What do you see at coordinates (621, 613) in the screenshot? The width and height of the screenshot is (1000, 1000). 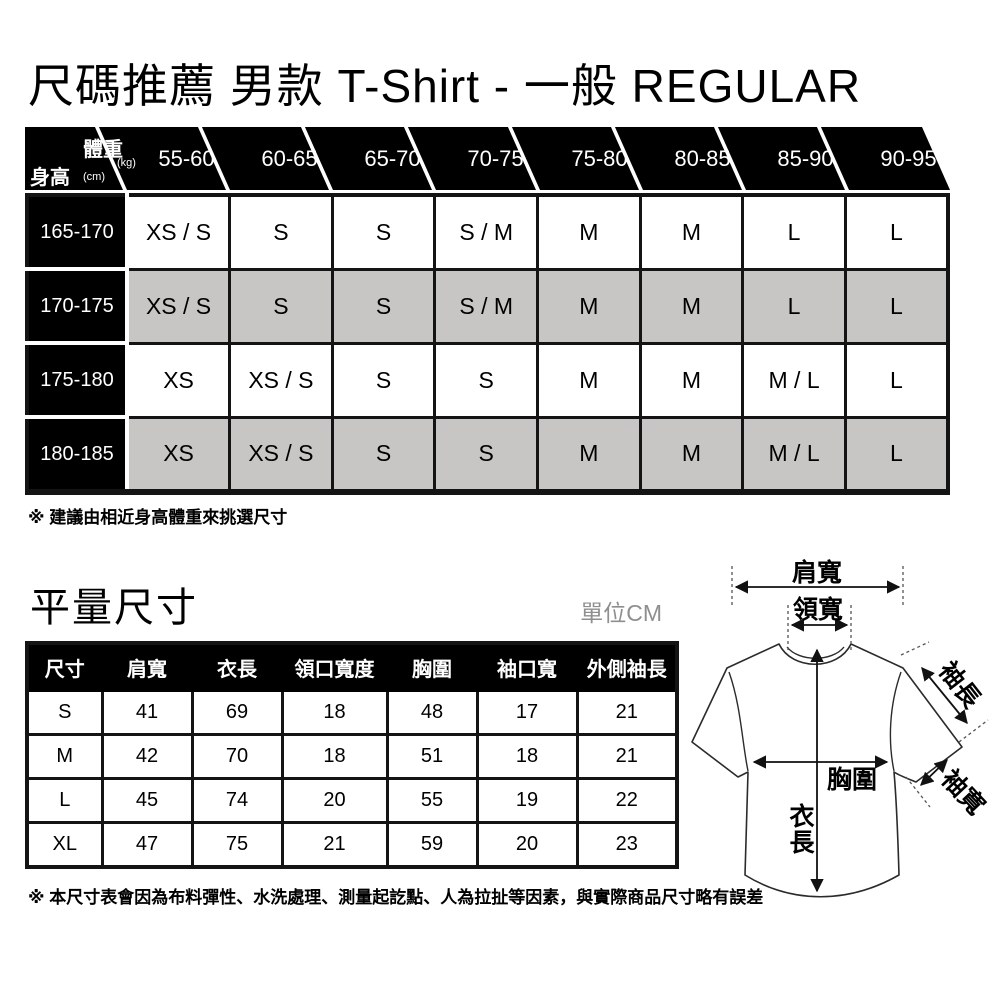 I see `measurements-unit: 單位CM` at bounding box center [621, 613].